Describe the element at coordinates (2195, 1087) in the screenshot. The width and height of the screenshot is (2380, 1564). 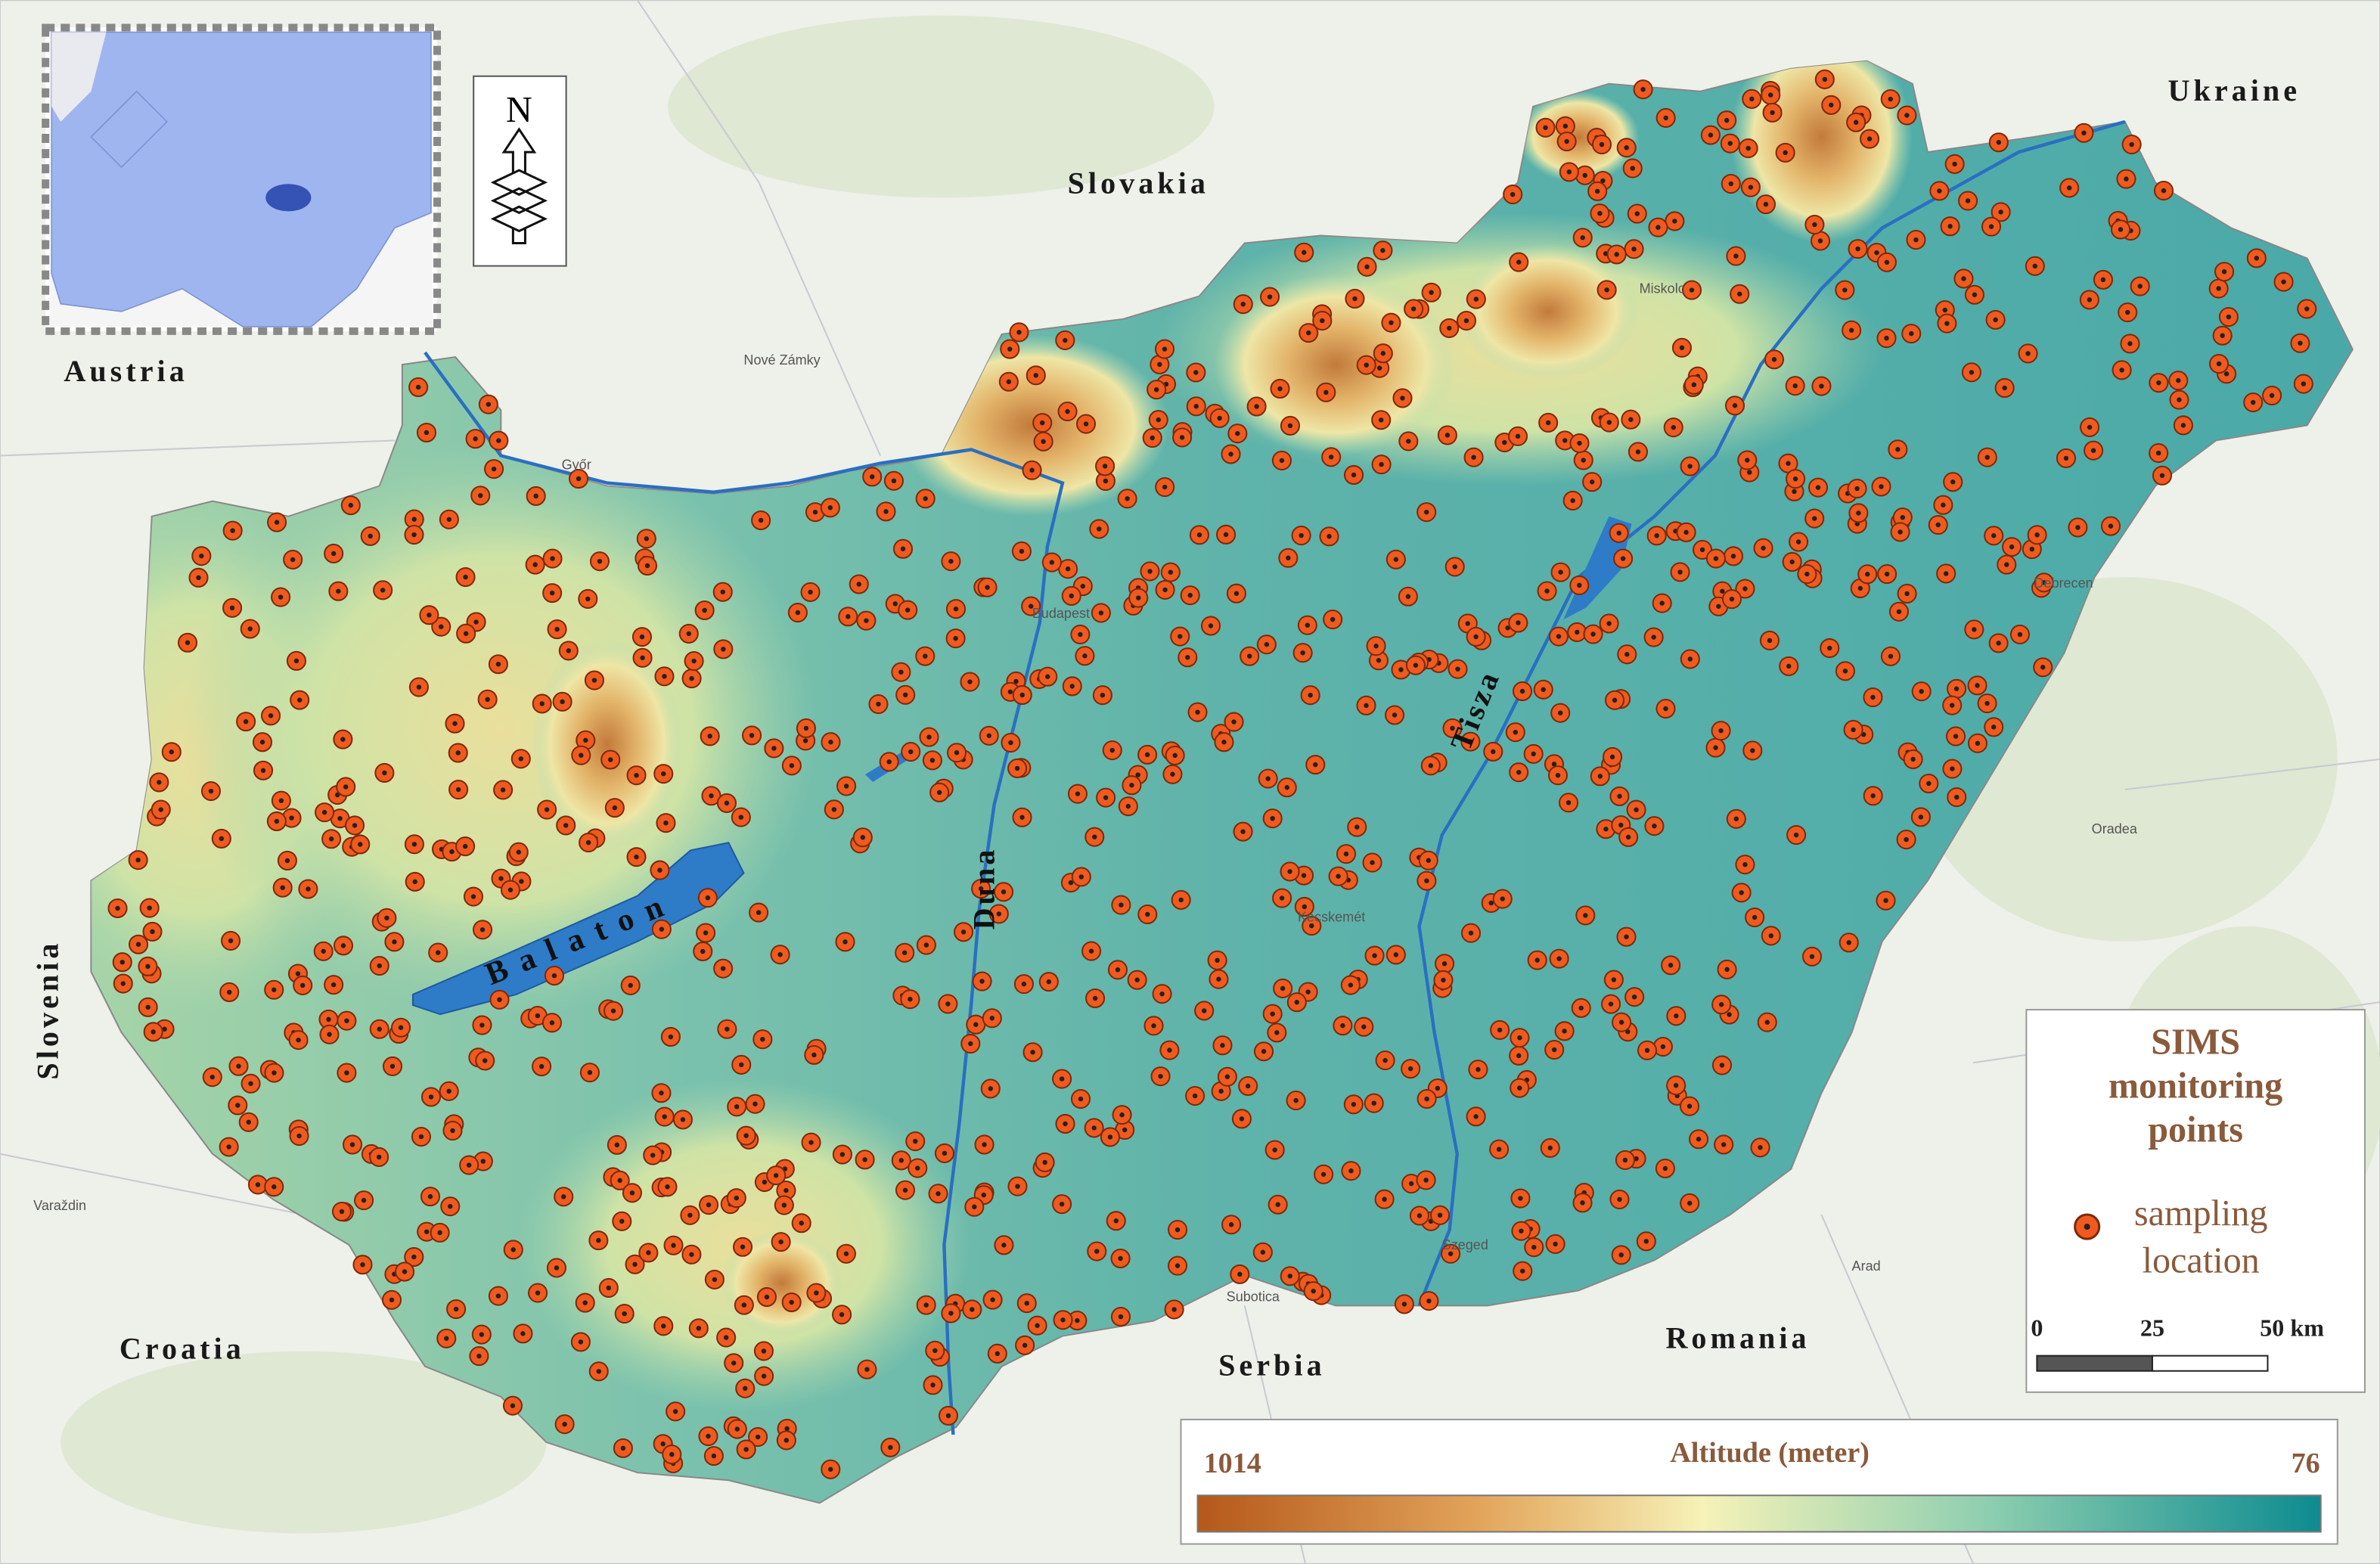
I see `legend-title: SIMS monitoring points` at that location.